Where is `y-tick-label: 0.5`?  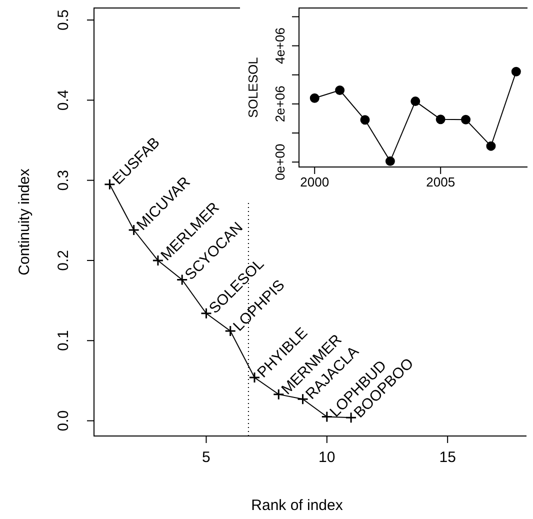 y-tick-label: 0.5 is located at coordinates (63, 20).